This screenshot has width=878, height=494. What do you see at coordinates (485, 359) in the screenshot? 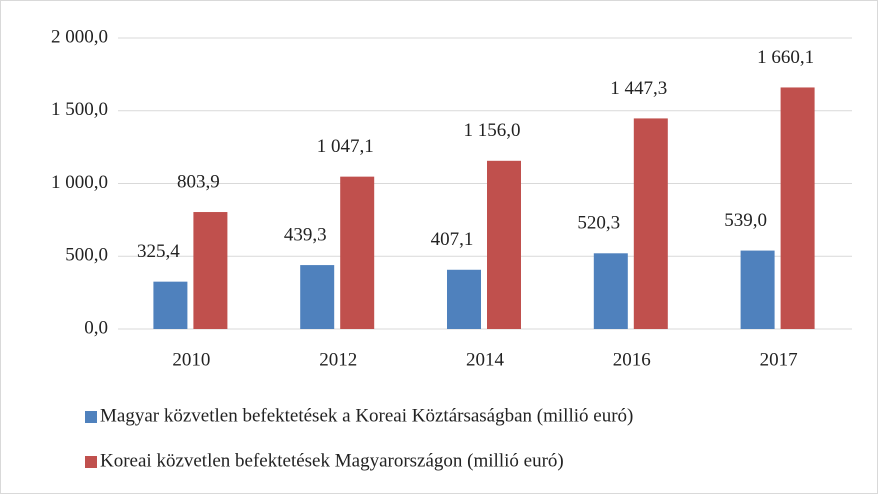
I see `x-tick-label: 2014` at bounding box center [485, 359].